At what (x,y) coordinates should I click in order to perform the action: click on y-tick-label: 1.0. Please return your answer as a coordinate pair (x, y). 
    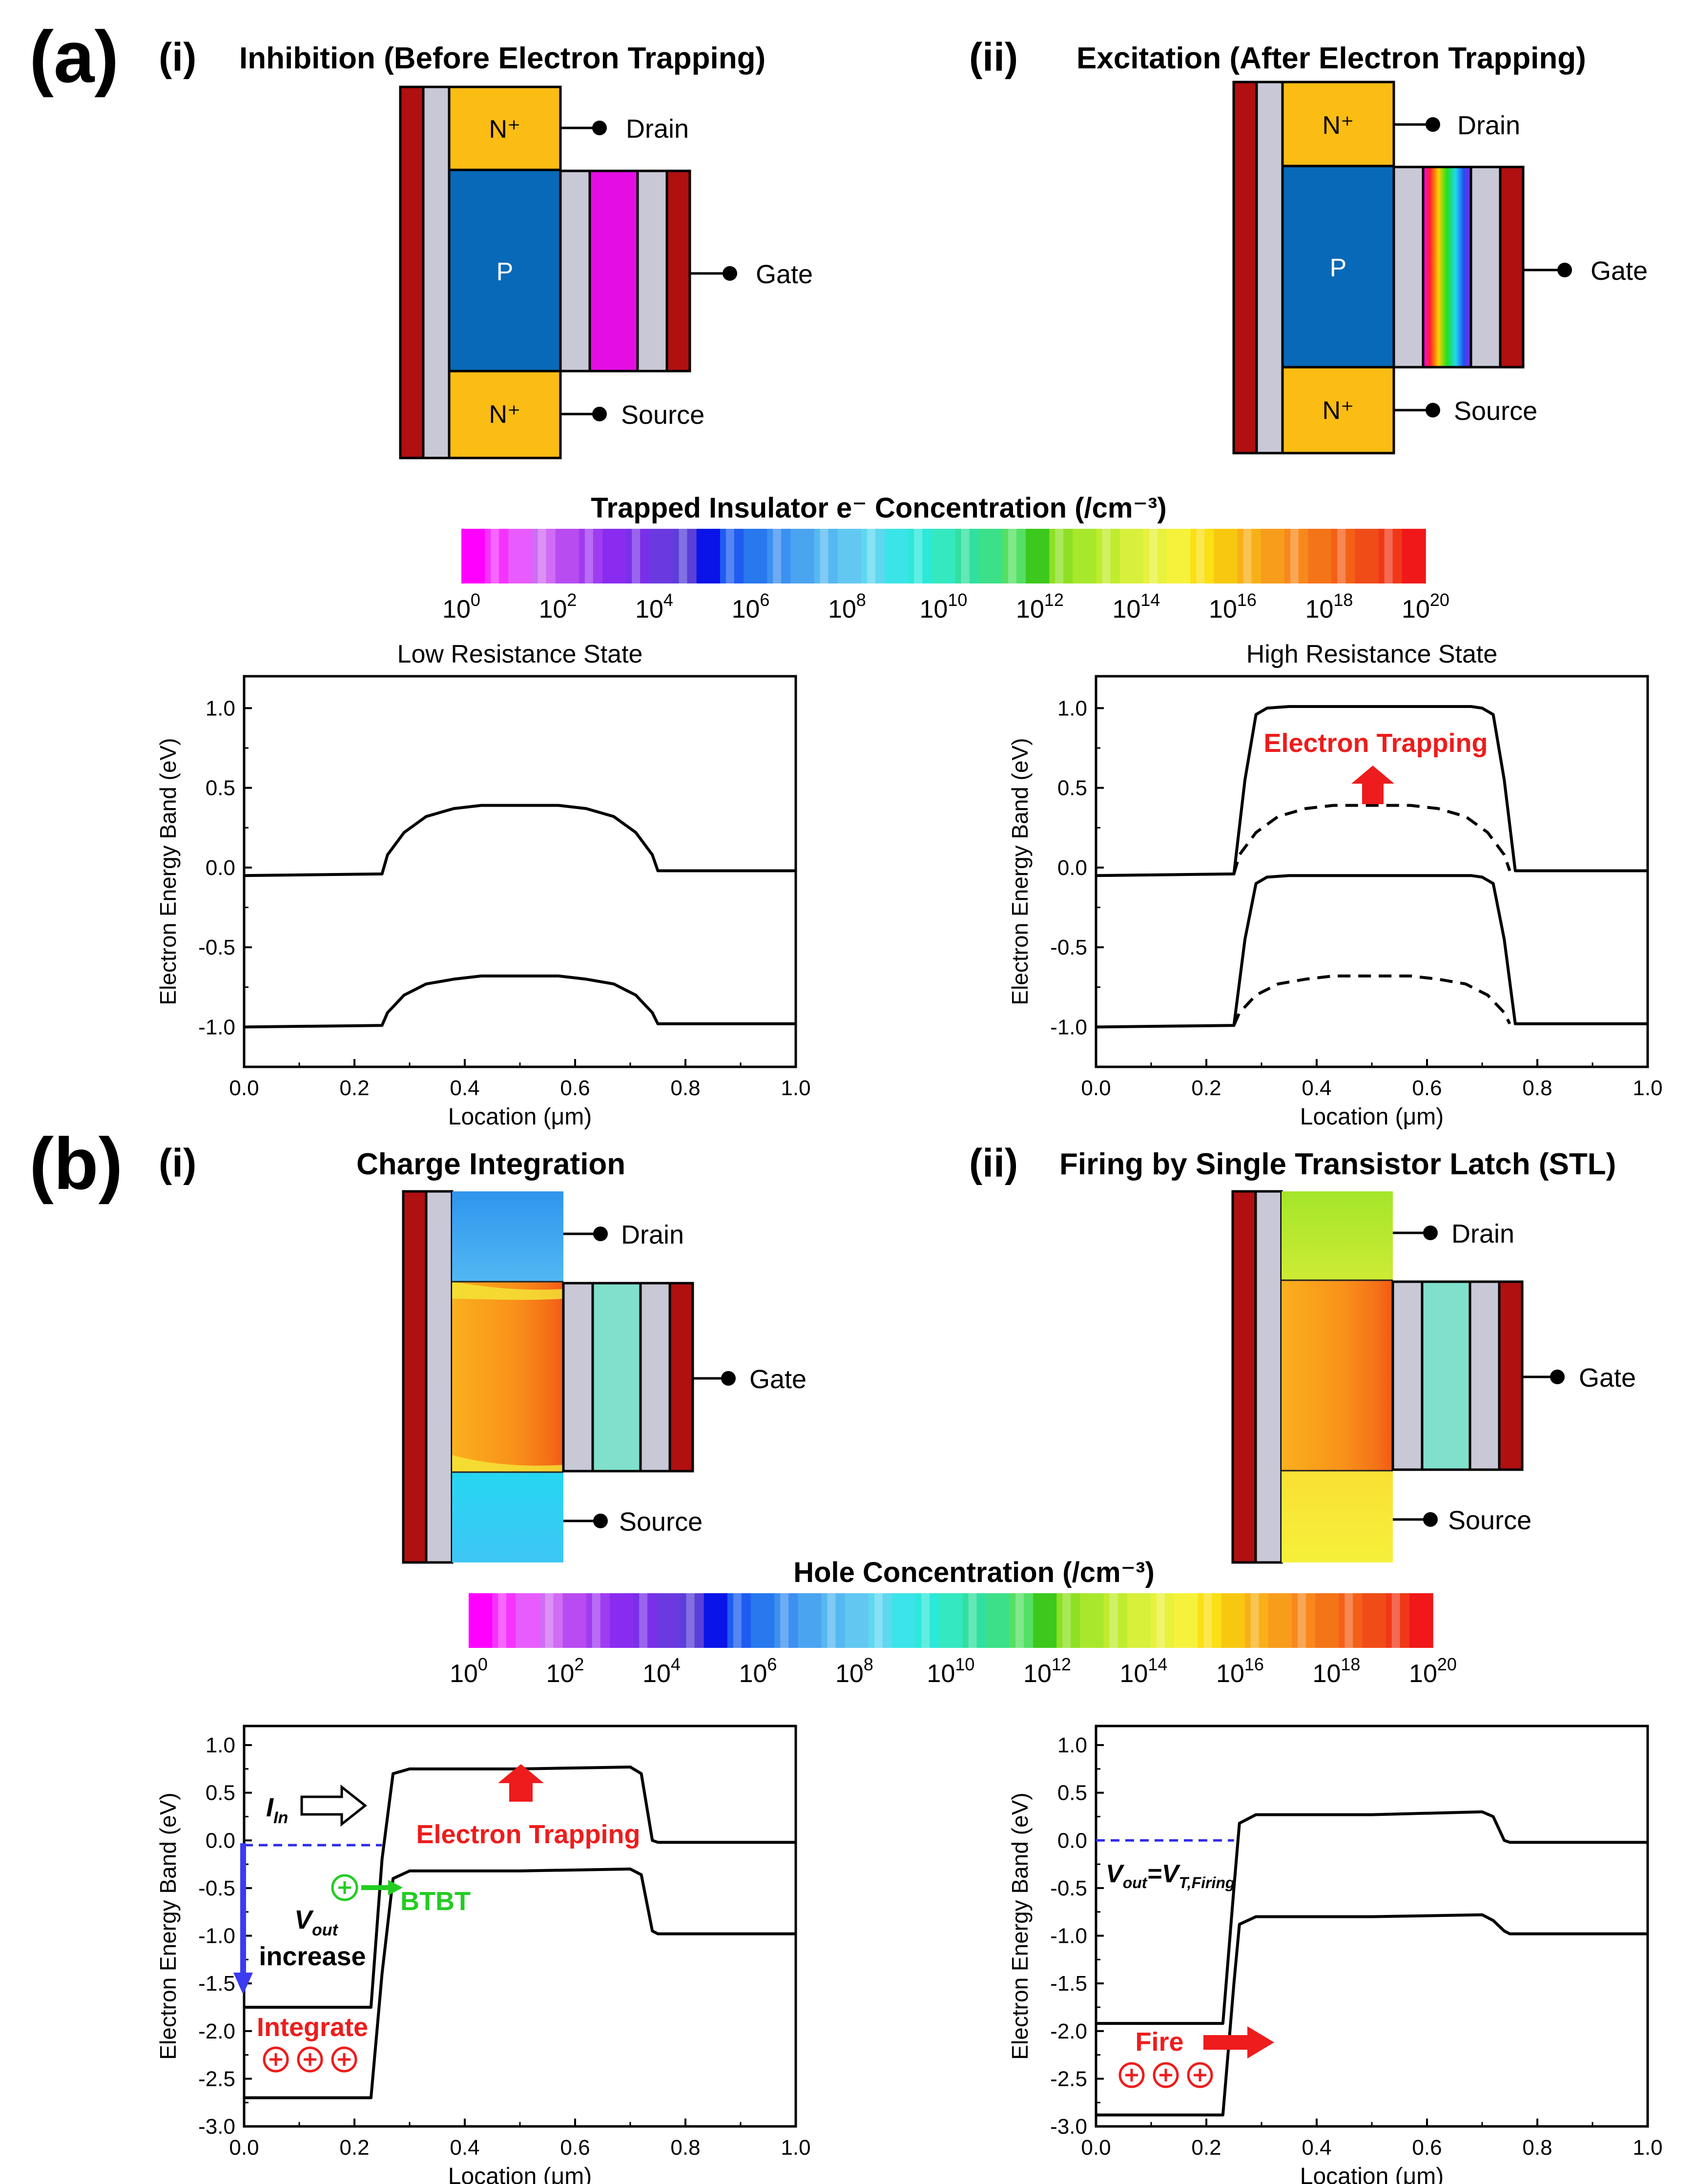
    Looking at the image, I should click on (1072, 1745).